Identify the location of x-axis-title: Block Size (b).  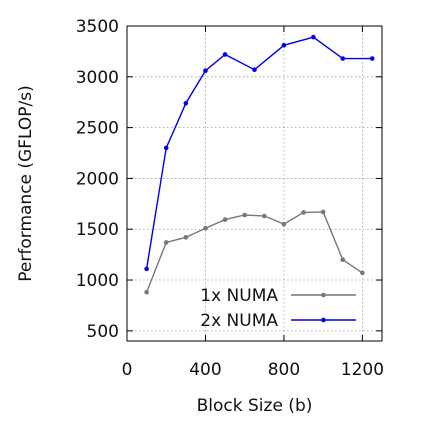
(255, 406).